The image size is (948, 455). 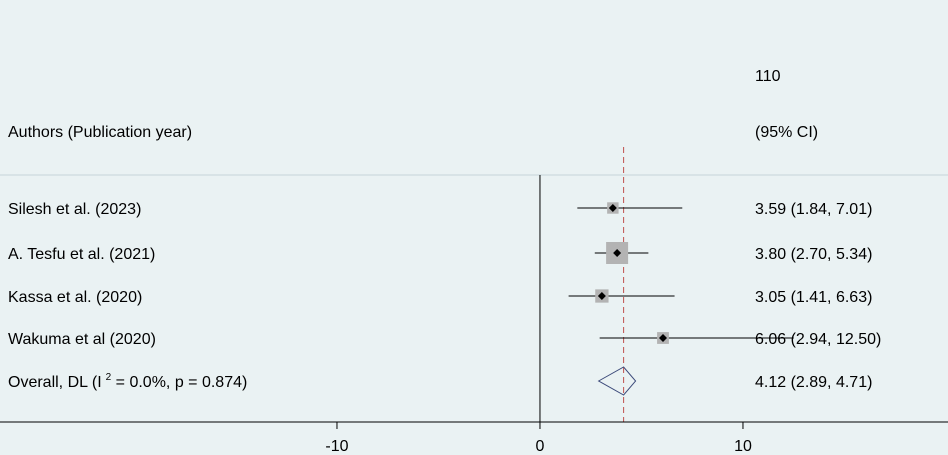 What do you see at coordinates (75, 297) in the screenshot?
I see `study-label: Kassa et al. (2020)` at bounding box center [75, 297].